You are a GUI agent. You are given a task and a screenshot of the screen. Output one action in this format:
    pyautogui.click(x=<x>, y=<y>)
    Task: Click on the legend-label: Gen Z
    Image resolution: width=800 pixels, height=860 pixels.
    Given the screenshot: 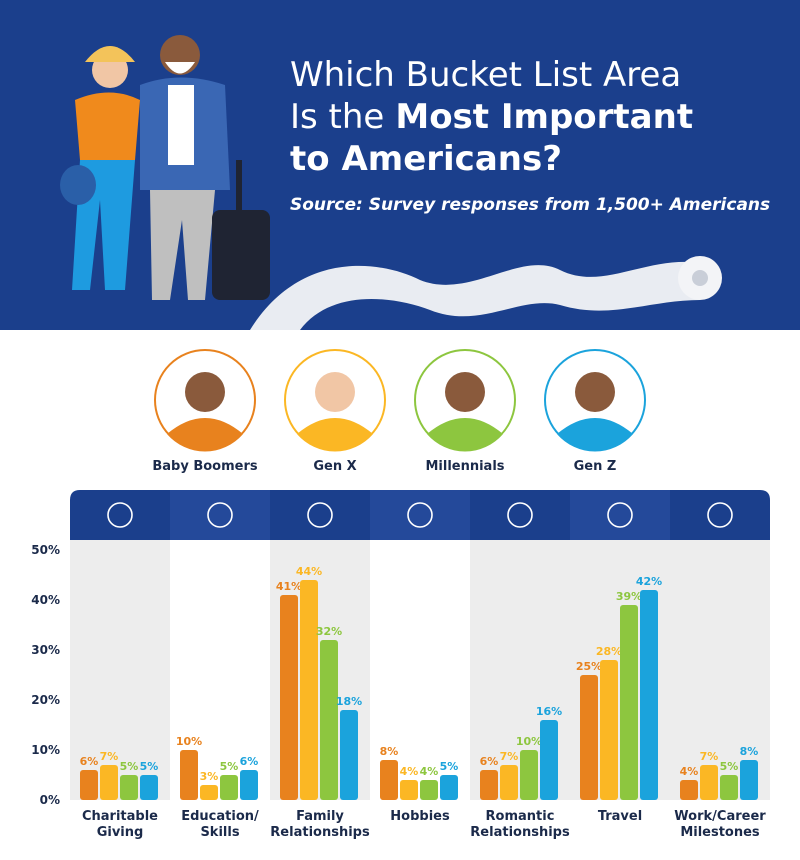 What is the action you would take?
    pyautogui.click(x=595, y=466)
    